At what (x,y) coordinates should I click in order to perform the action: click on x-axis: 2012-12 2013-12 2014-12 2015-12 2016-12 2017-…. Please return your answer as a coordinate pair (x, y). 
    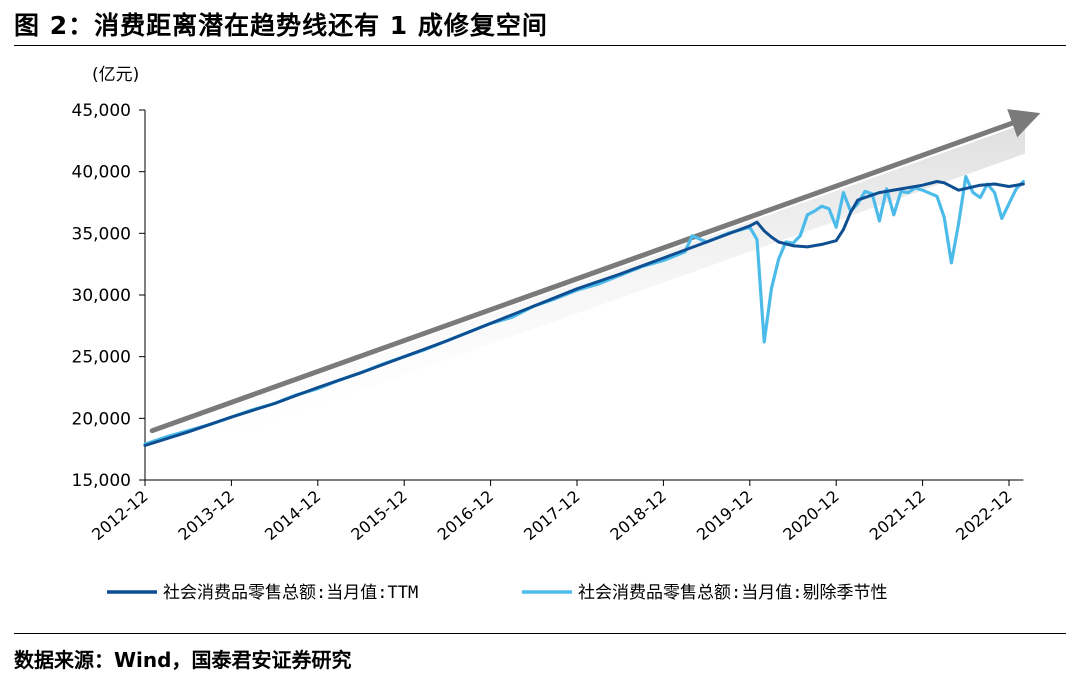
    Looking at the image, I should click on (556, 512).